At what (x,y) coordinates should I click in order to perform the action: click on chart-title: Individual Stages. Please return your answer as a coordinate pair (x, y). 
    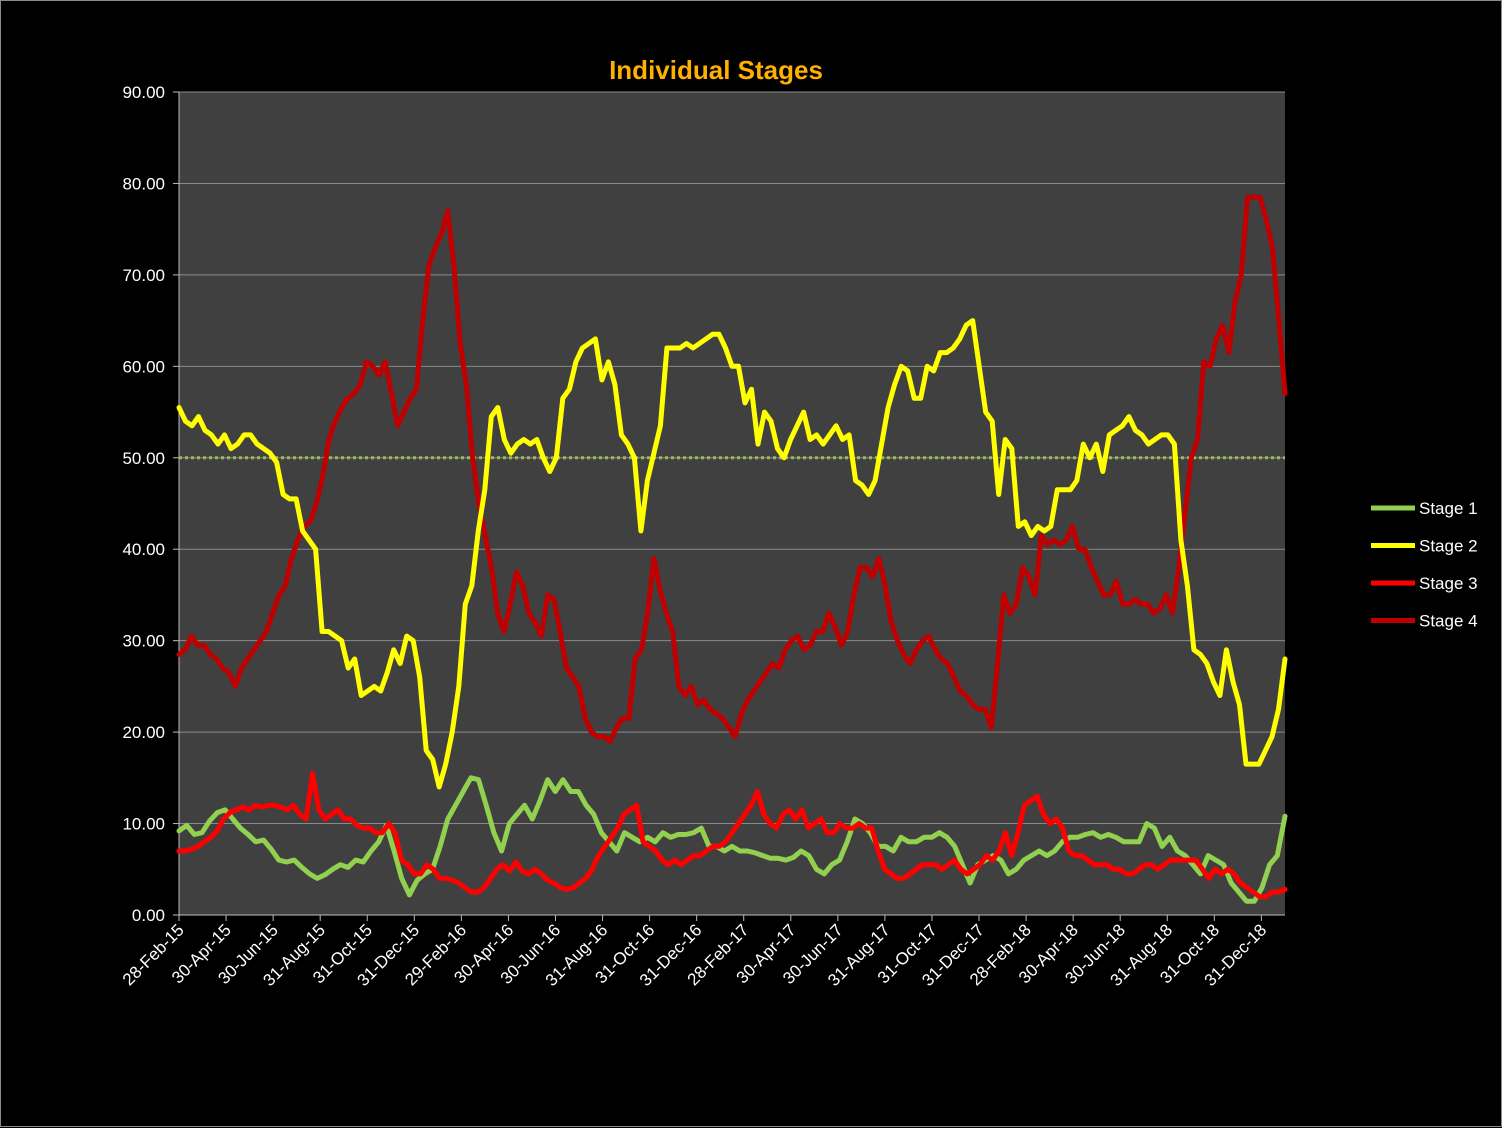
    Looking at the image, I should click on (716, 70).